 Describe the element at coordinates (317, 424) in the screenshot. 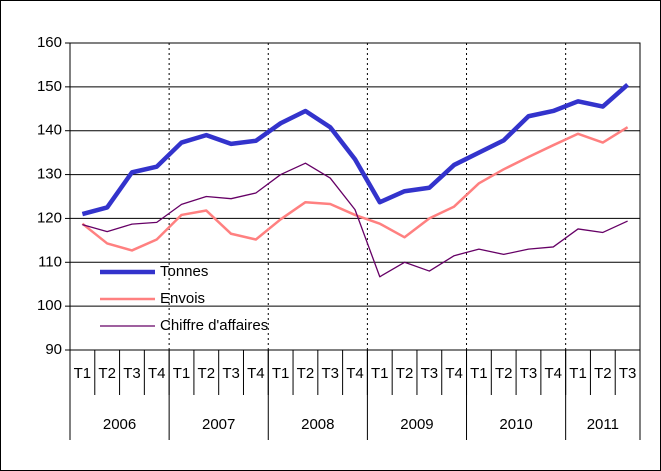

I see `year-label: 2008` at that location.